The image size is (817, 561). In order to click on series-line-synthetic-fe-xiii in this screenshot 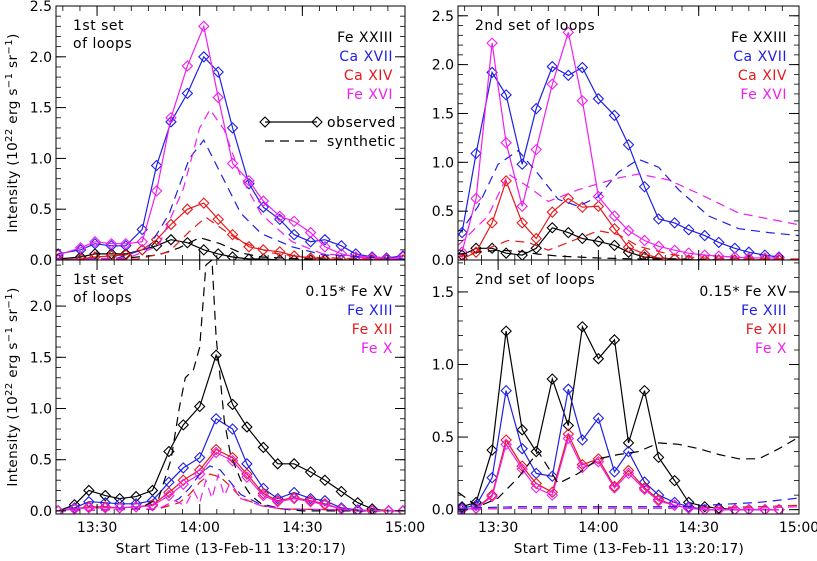, I will do `click(628, 503)`.